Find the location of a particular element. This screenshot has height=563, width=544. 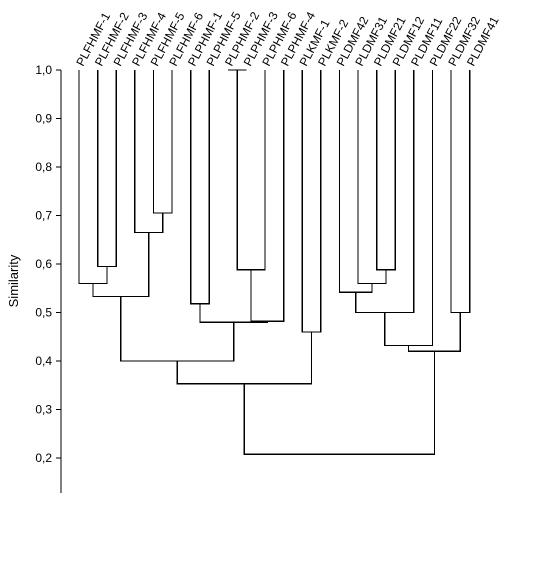

y-tick-label: 0,6 is located at coordinates (43, 264).